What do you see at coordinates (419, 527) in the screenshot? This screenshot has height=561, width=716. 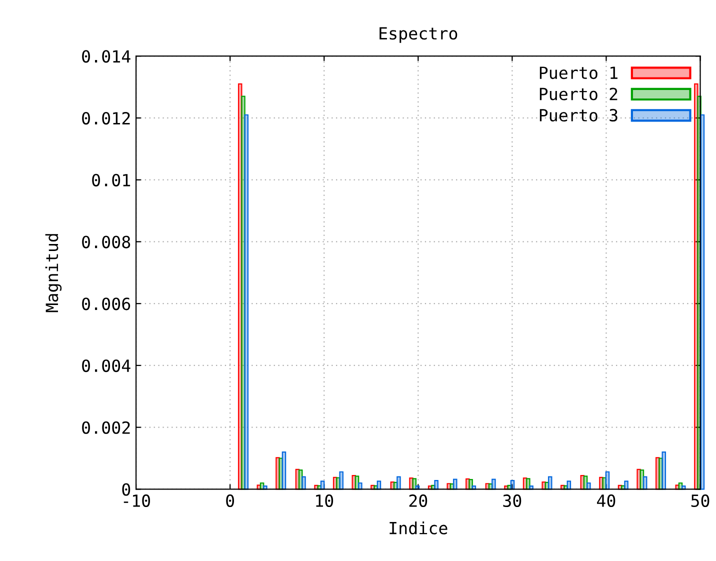 I see `x-axis-title: Indice` at bounding box center [419, 527].